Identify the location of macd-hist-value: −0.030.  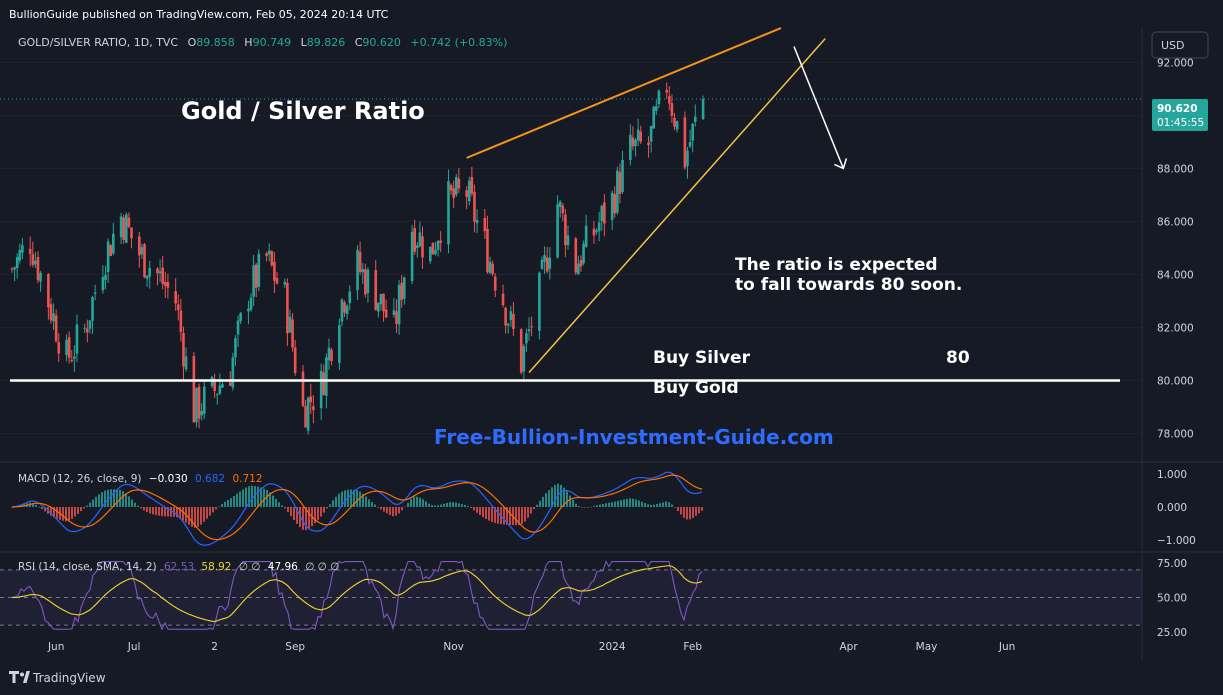
(168, 479).